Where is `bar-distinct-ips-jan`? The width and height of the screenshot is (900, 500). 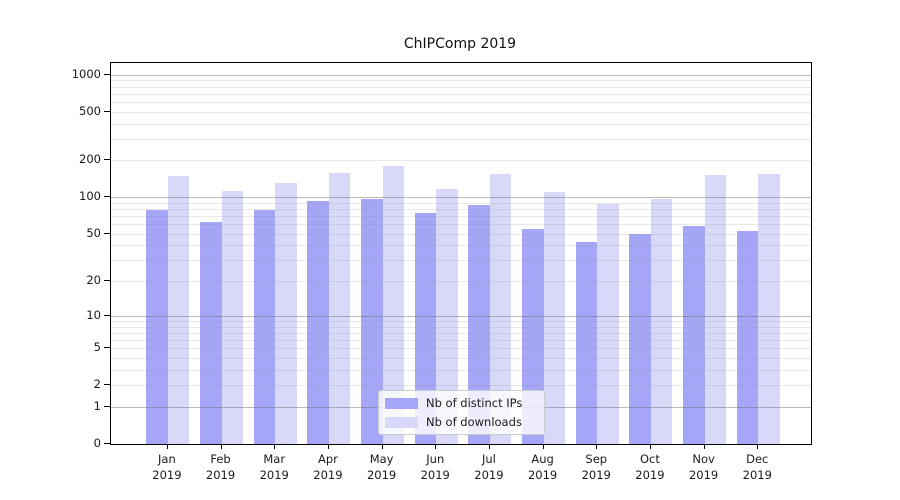 bar-distinct-ips-jan is located at coordinates (157, 327).